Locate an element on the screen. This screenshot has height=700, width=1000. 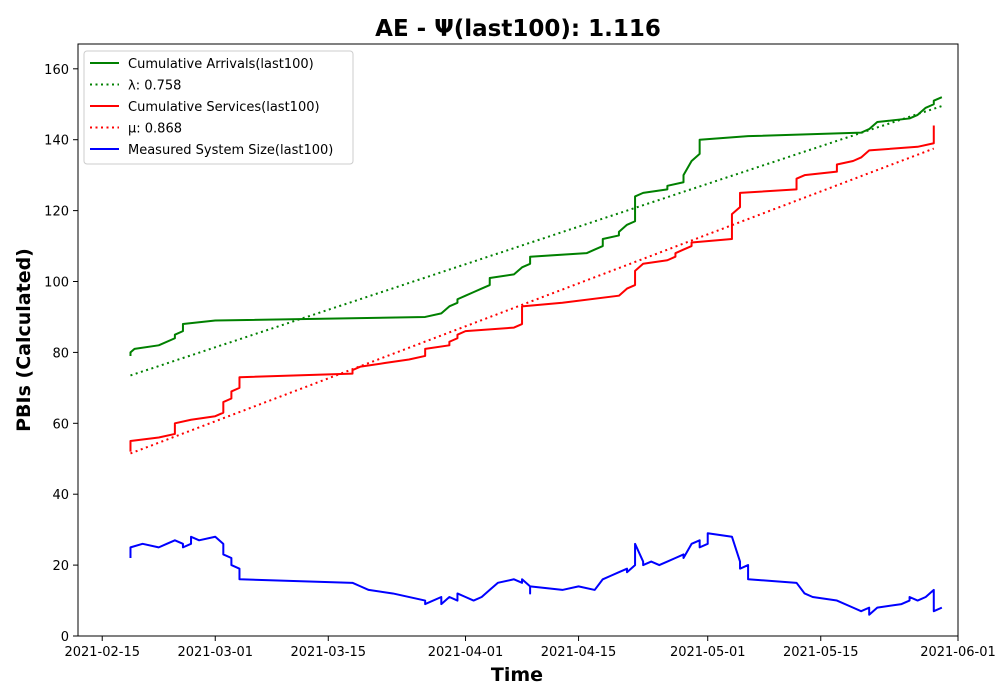
y-tick-label: 120 is located at coordinates (56, 212).